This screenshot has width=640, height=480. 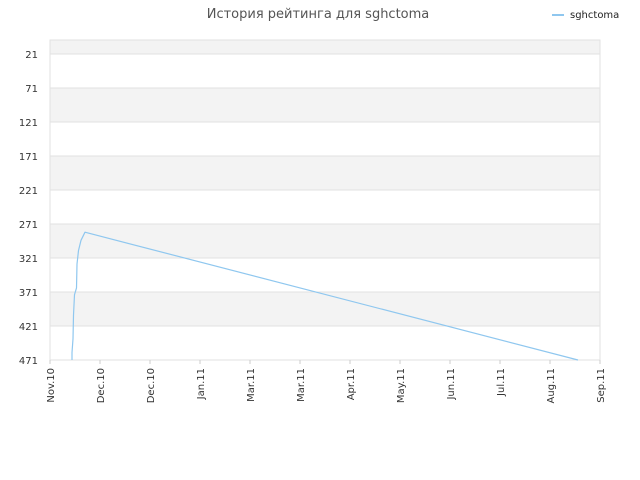 What do you see at coordinates (51, 385) in the screenshot?
I see `x-tick-label: Nov.10` at bounding box center [51, 385].